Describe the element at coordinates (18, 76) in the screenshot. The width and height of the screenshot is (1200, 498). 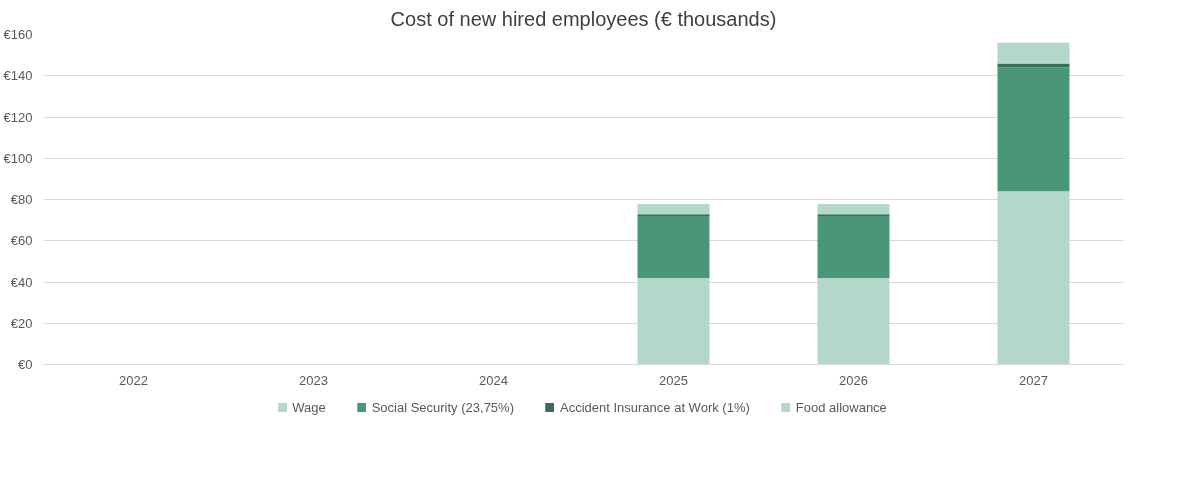
I see `y-tick-label: €140` at that location.